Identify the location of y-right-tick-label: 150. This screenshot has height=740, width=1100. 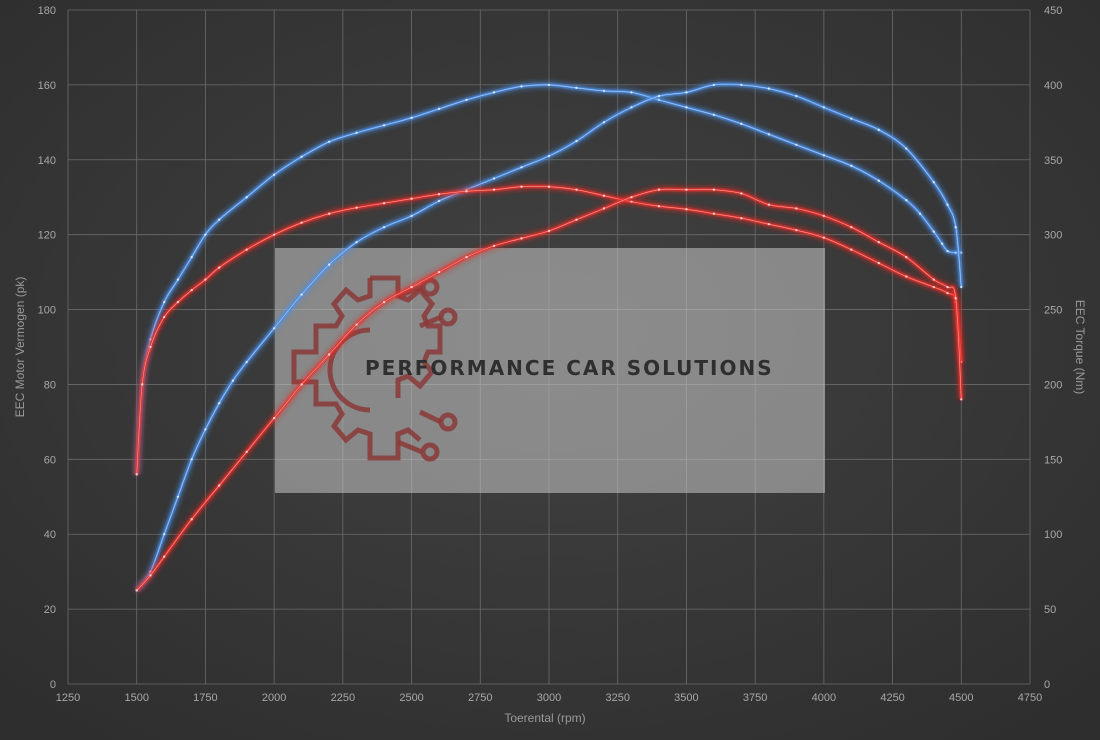
(1053, 460).